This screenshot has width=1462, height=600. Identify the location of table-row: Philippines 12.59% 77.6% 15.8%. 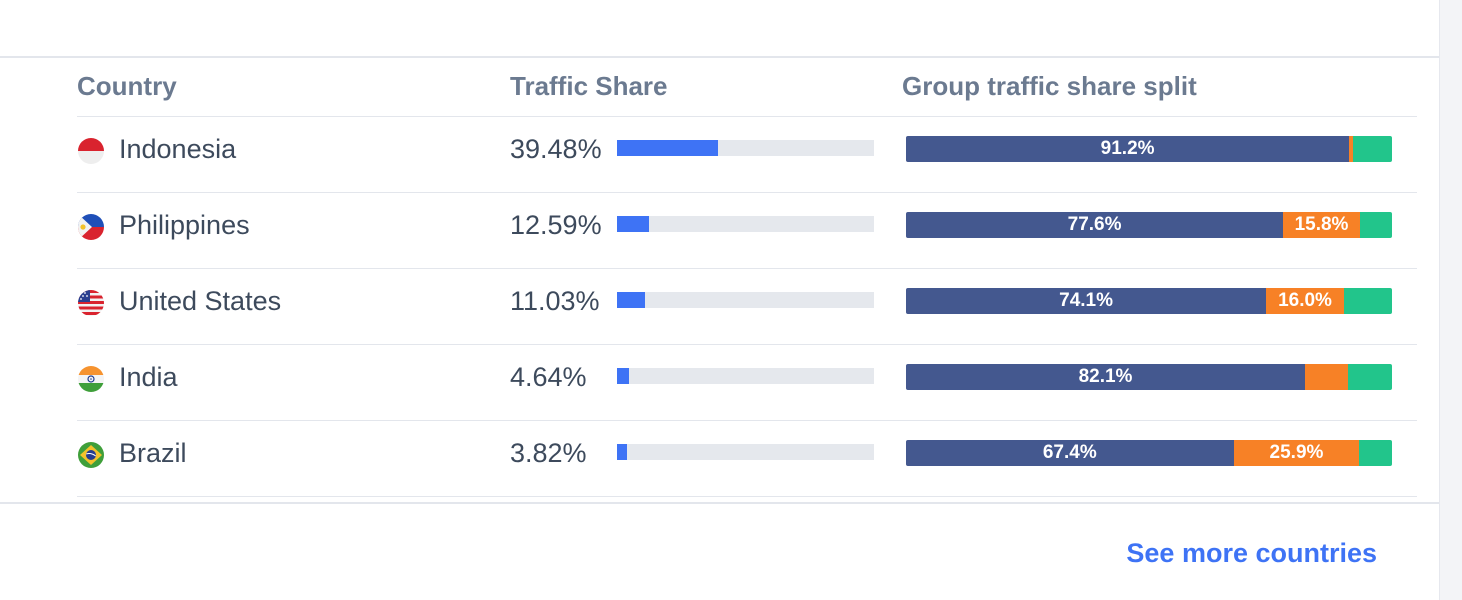
(747, 231).